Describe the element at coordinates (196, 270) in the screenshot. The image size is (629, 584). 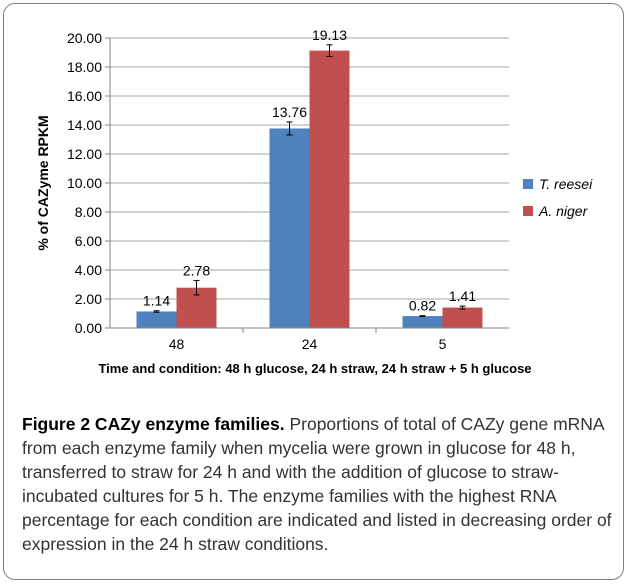
I see `data-label: 2.78` at that location.